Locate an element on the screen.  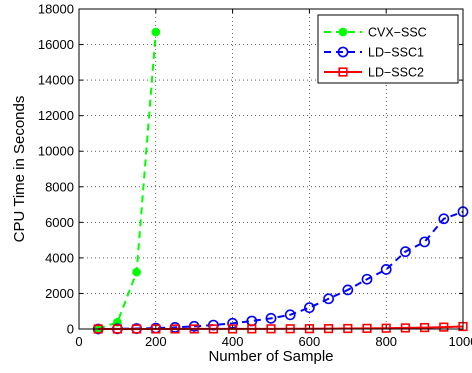
y-tick-label: 10000 is located at coordinates (56, 151).